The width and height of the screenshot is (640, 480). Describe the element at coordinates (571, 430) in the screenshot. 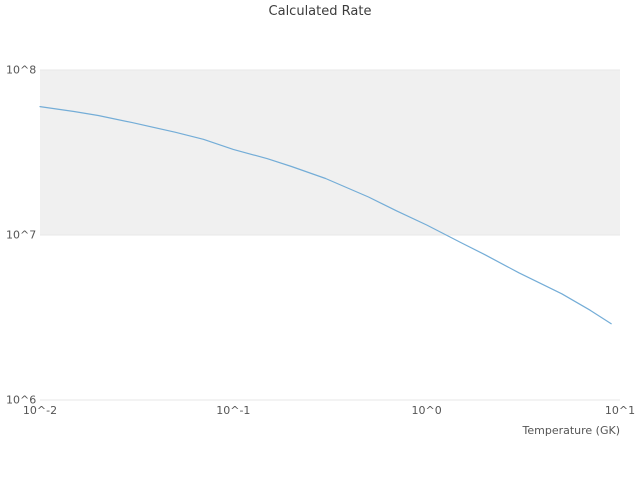

I see `x-axis-label: Temperature (GK)` at that location.